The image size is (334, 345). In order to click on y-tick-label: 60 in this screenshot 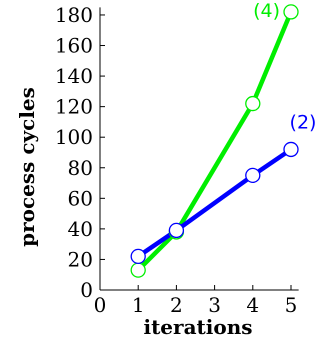, I will do `click(80, 198)`.